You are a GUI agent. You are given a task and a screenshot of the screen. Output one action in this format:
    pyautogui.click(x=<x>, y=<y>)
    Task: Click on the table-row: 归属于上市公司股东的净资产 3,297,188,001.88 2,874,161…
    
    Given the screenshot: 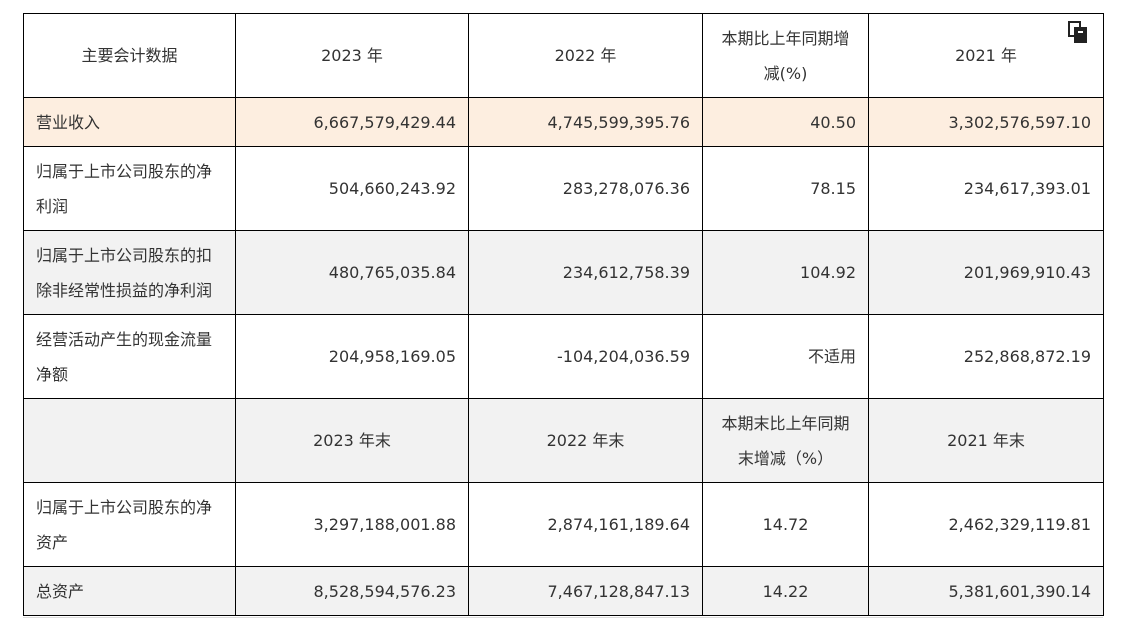 What is the action you would take?
    pyautogui.click(x=563, y=524)
    